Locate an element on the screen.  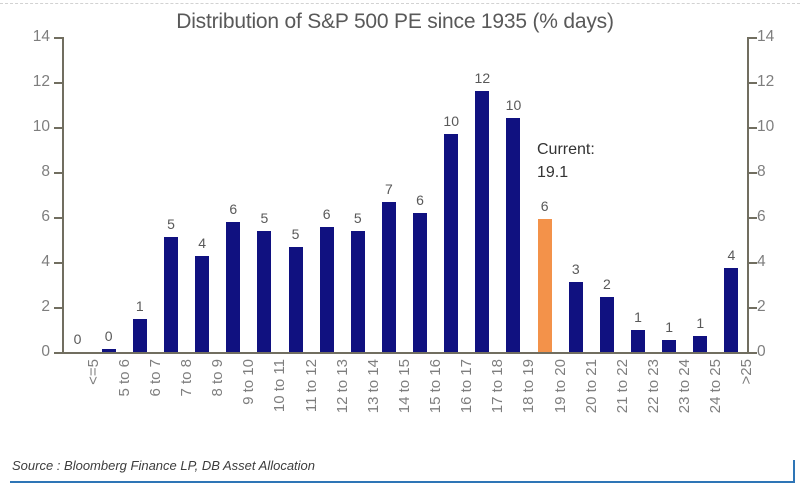
x-axis-tick-label: 13 to 14 is located at coordinates (373, 386).